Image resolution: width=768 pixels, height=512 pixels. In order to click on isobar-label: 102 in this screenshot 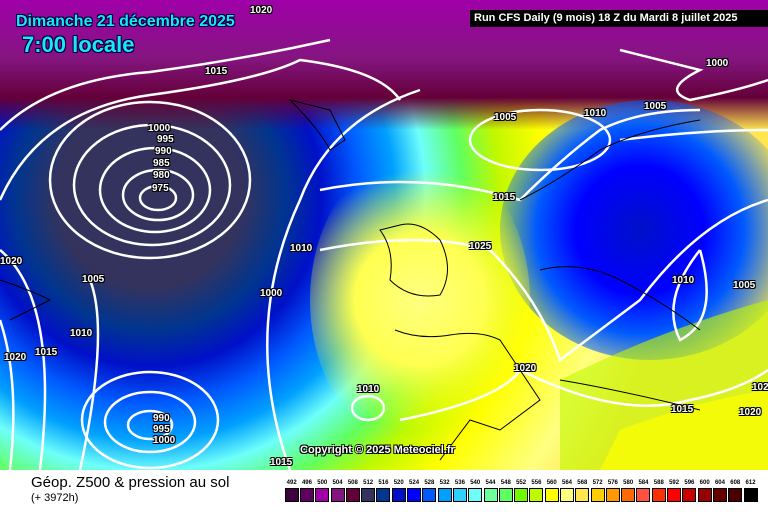, I will do `click(760, 387)`.